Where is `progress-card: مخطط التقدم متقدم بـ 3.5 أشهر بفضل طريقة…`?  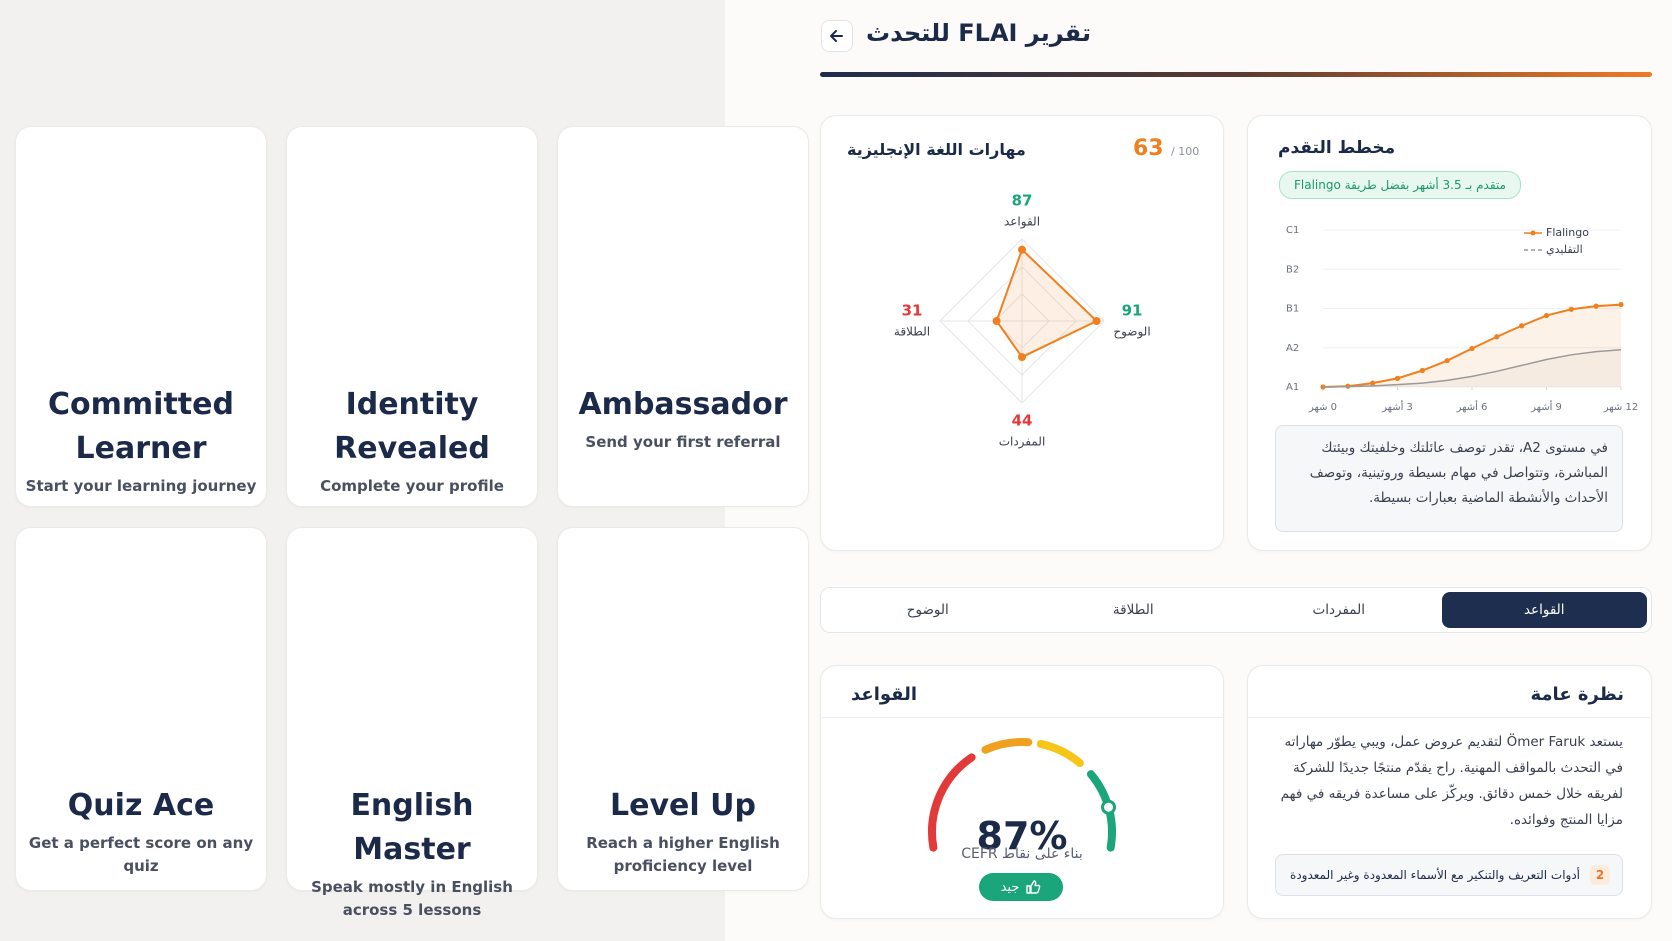 progress-card: مخطط التقدم متقدم بـ 3.5 أشهر بفضل طريقة… is located at coordinates (1449, 333).